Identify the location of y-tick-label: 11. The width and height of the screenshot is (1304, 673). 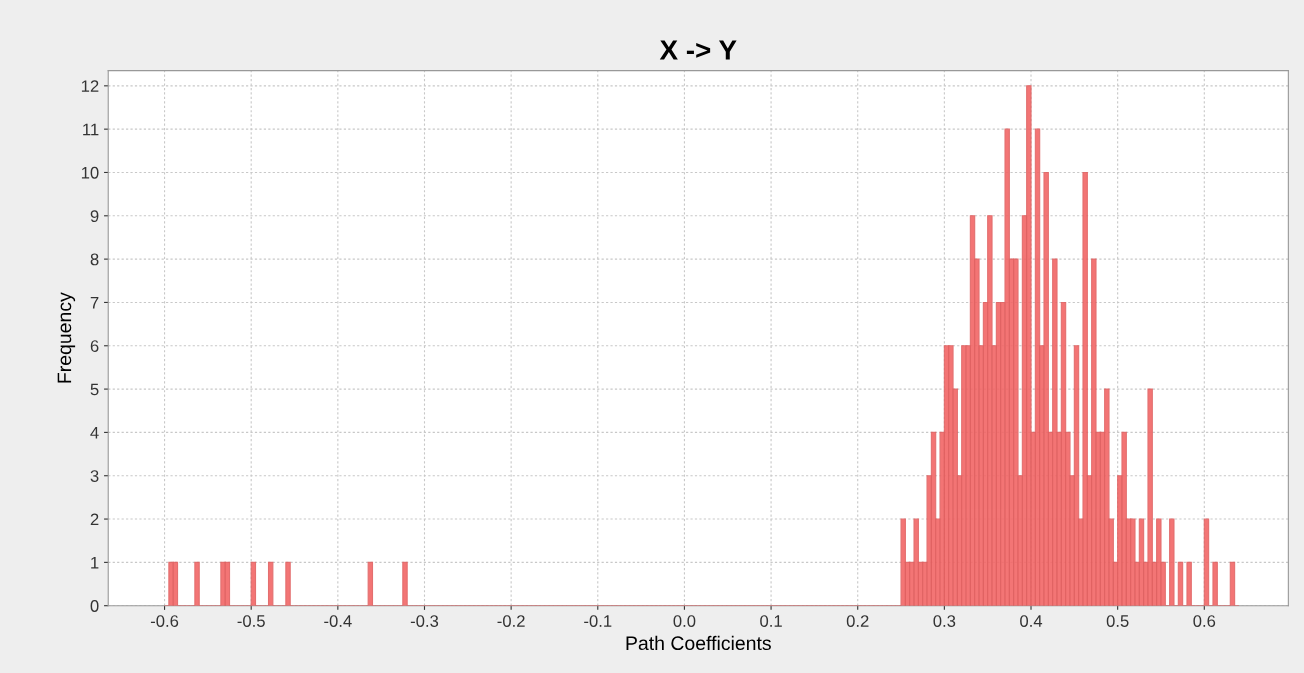
(91, 129).